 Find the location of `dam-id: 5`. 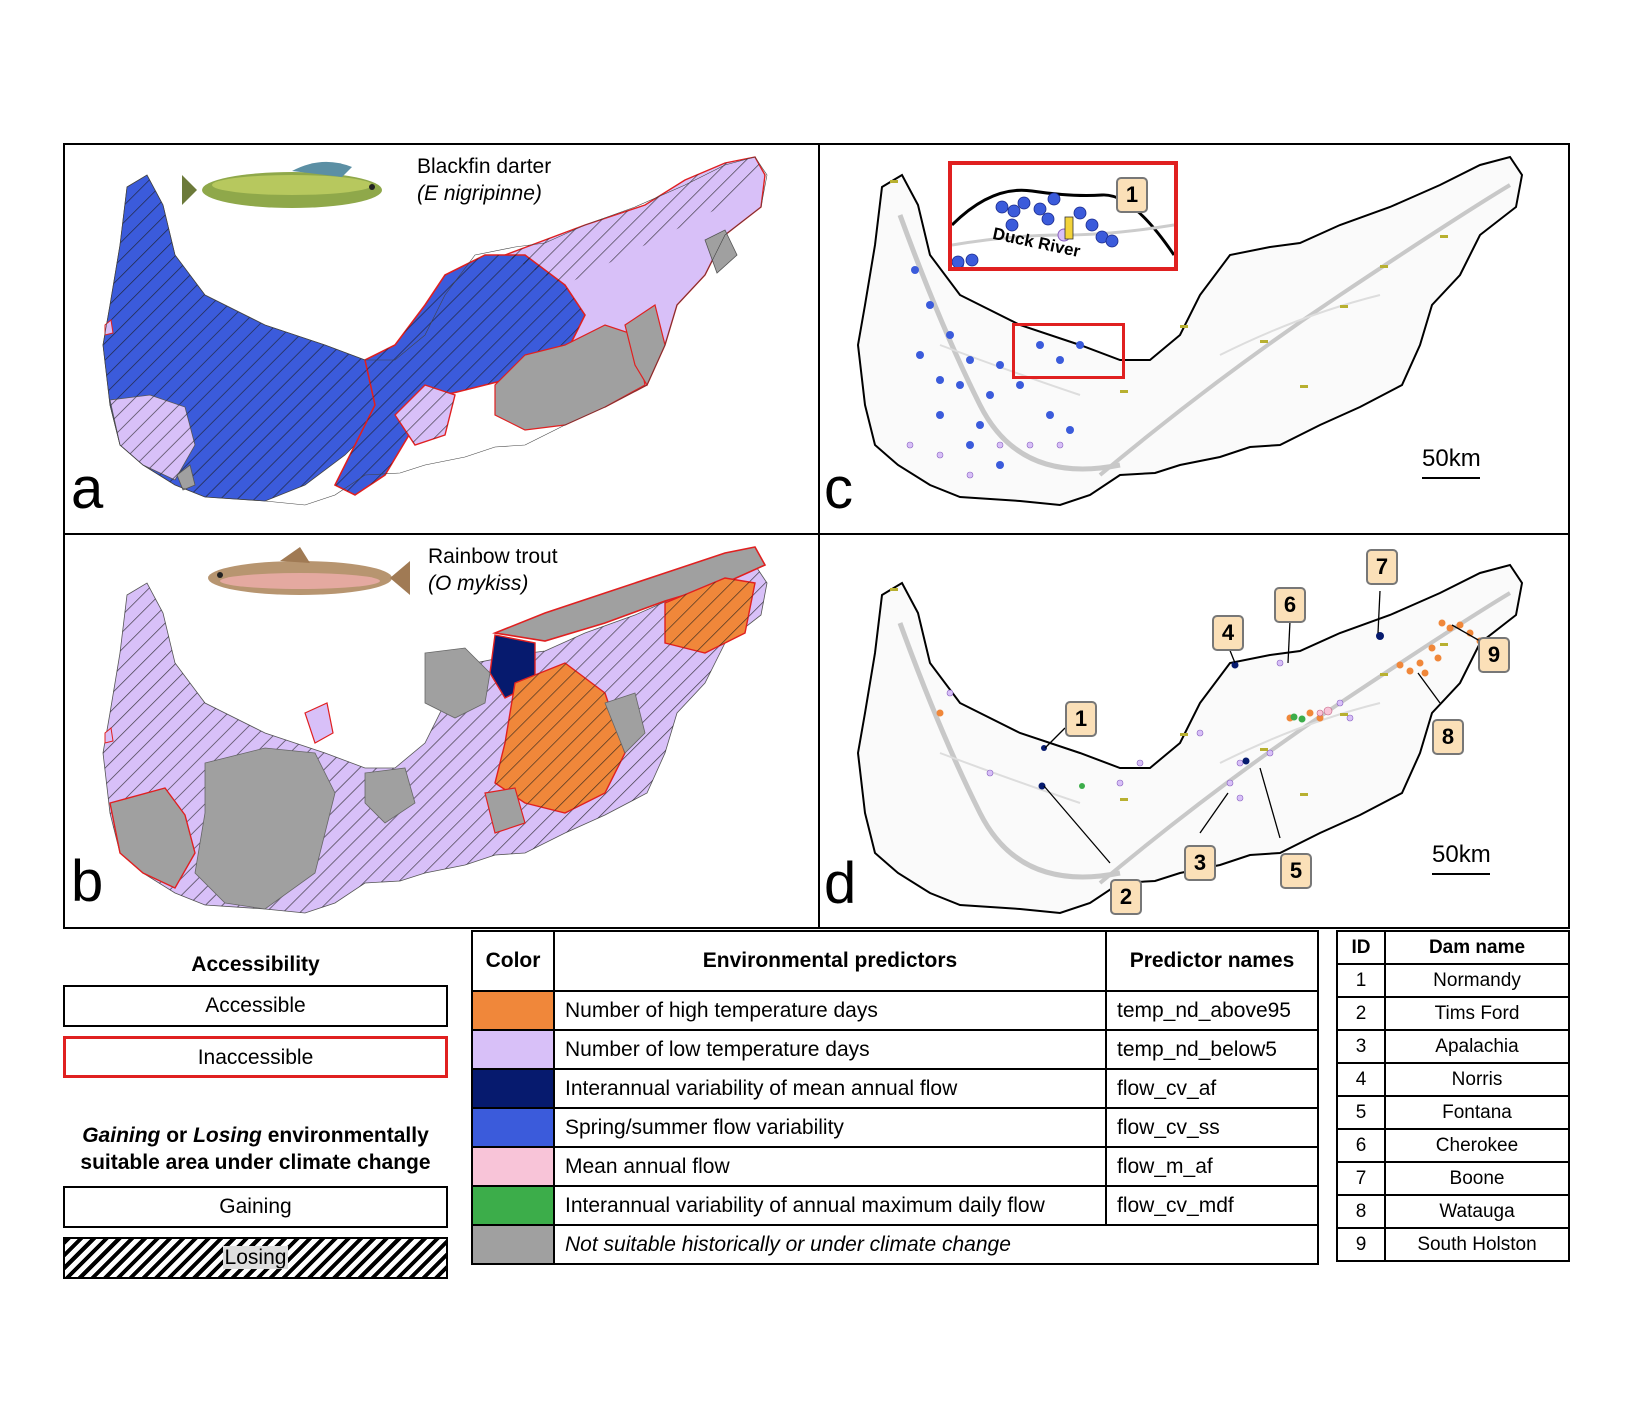

dam-id: 5 is located at coordinates (1361, 1112).